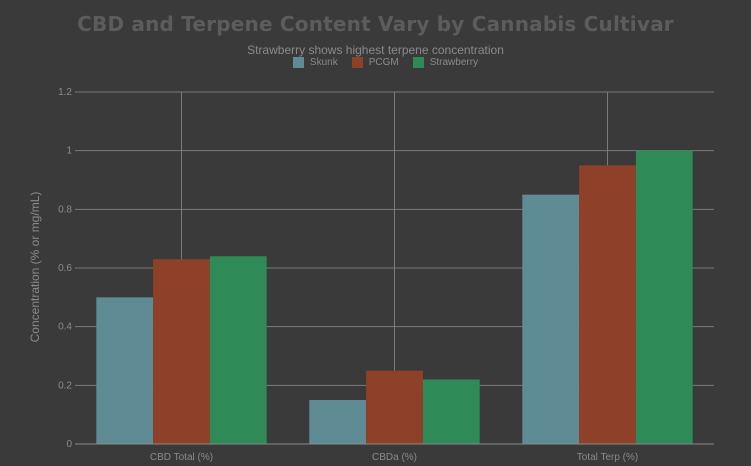 The height and width of the screenshot is (466, 751). I want to click on legend-item-strawberry: Strawberry, so click(445, 62).